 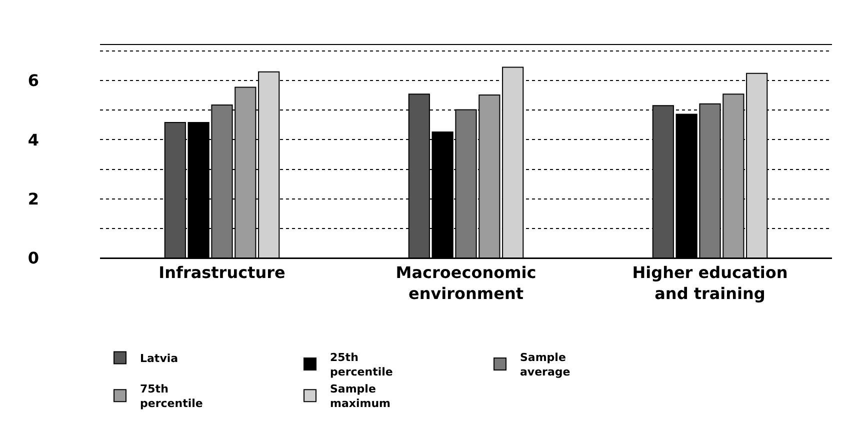 I want to click on y-tick-label: 6, so click(x=33, y=80).